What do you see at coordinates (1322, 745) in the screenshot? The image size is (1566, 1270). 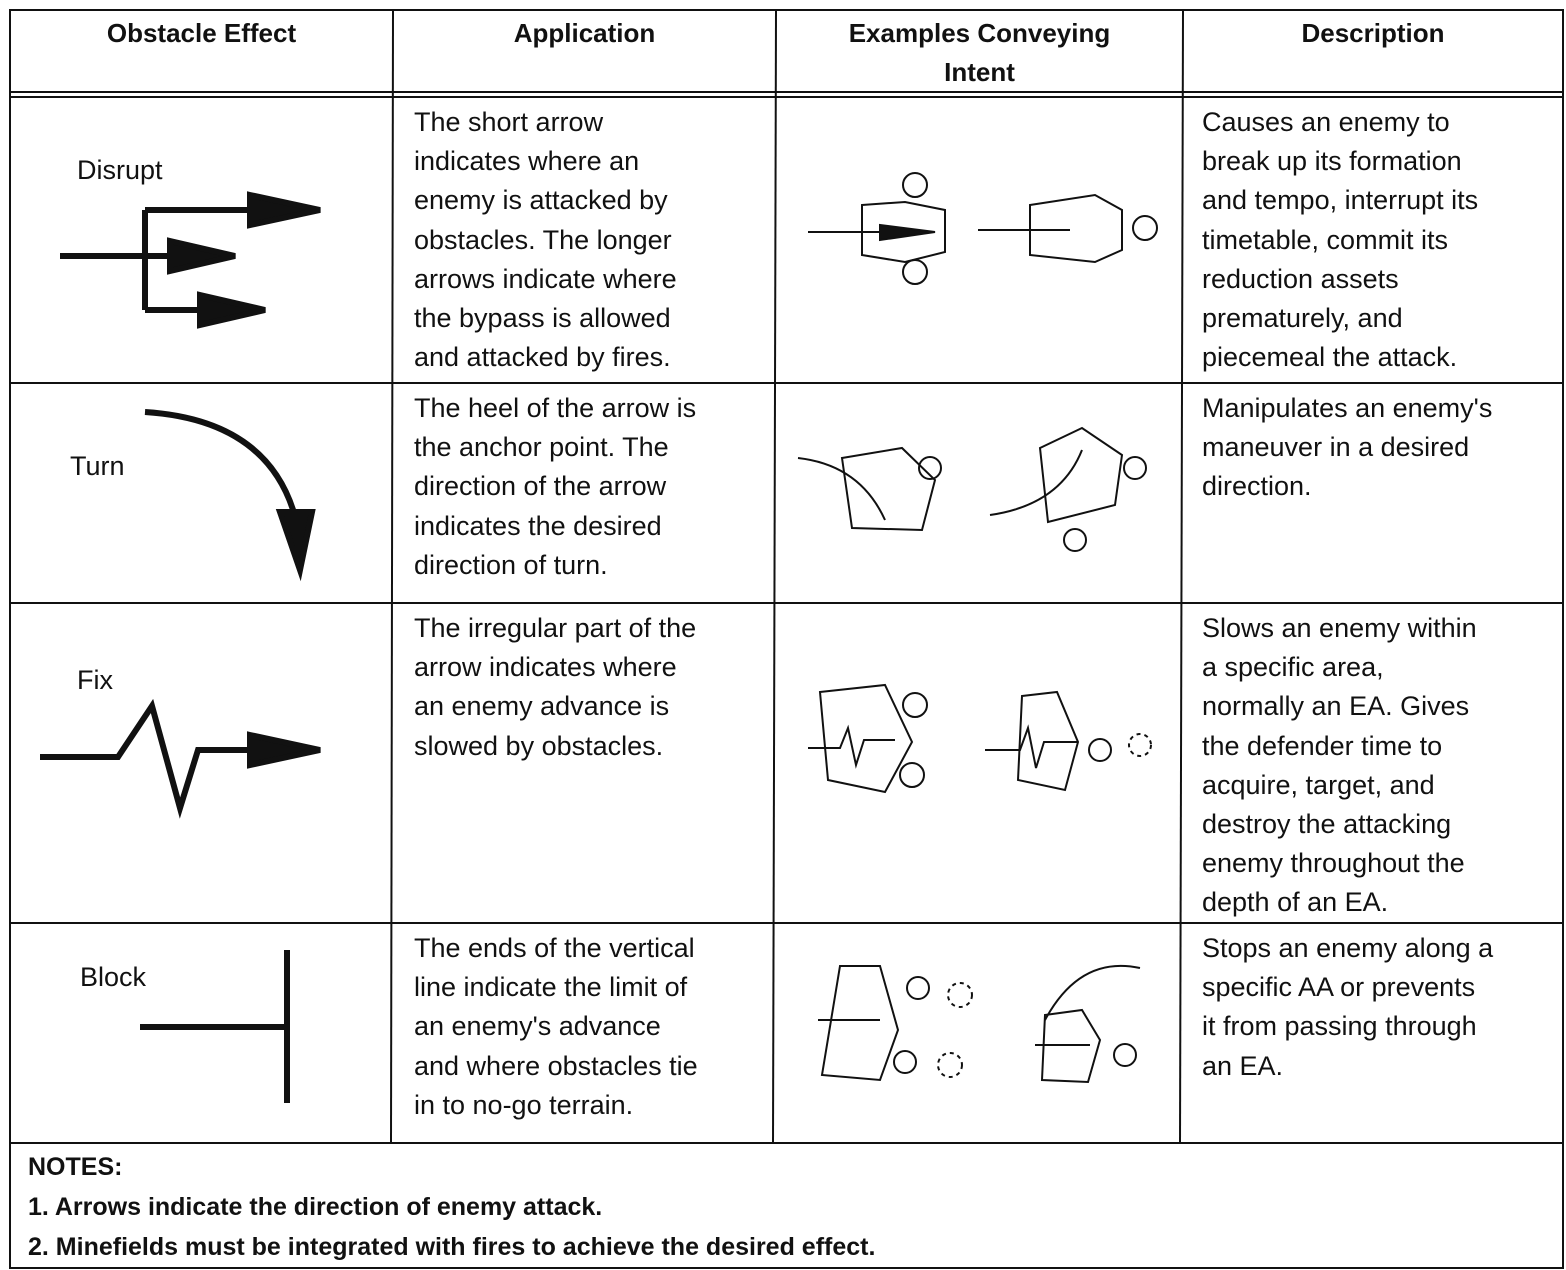 I see `description-line: the defender time to` at bounding box center [1322, 745].